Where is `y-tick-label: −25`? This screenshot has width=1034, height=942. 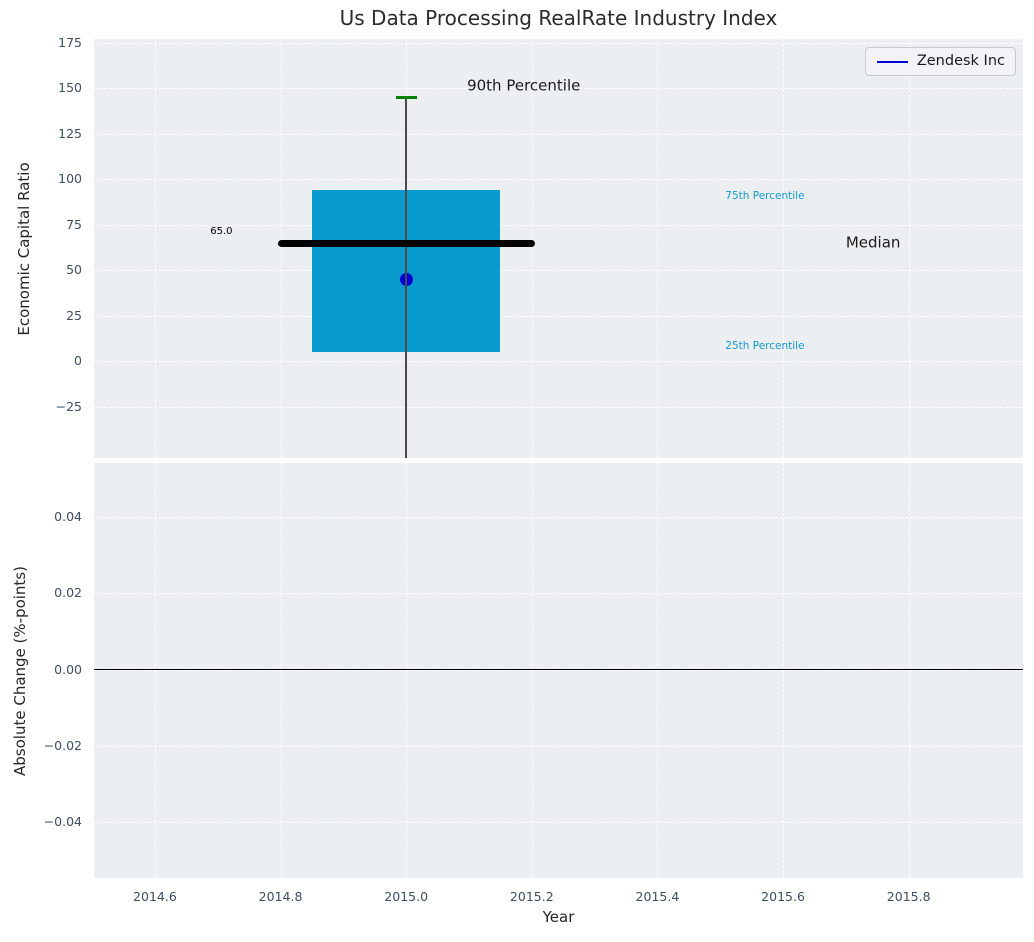 y-tick-label: −25 is located at coordinates (68, 406).